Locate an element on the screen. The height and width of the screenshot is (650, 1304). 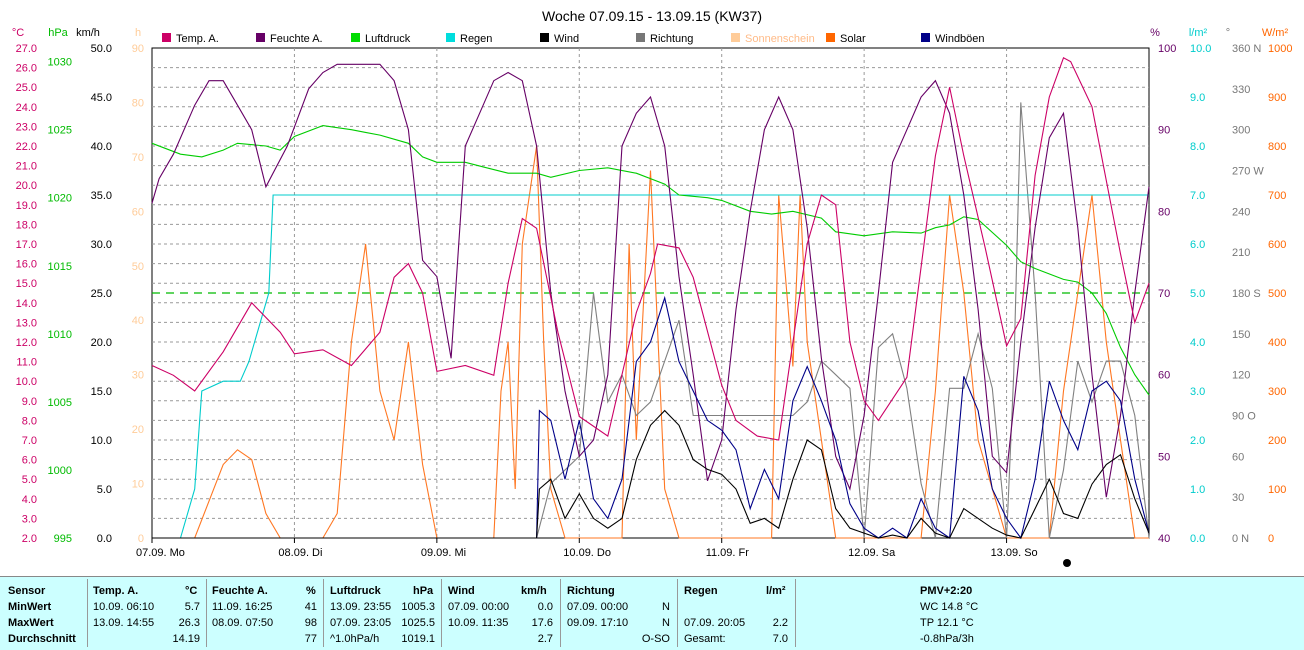
direction-tick-11: 30 is located at coordinates (1238, 498).